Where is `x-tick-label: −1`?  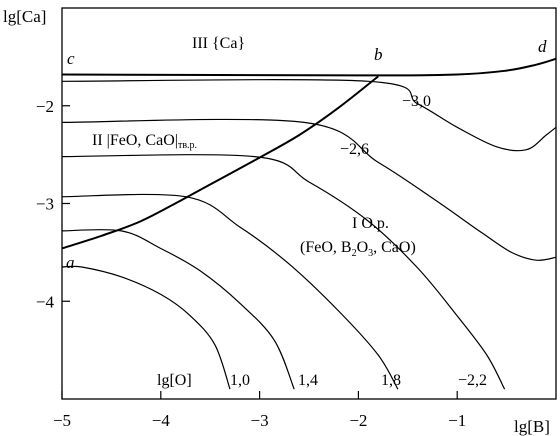 x-tick-label: −1 is located at coordinates (457, 420).